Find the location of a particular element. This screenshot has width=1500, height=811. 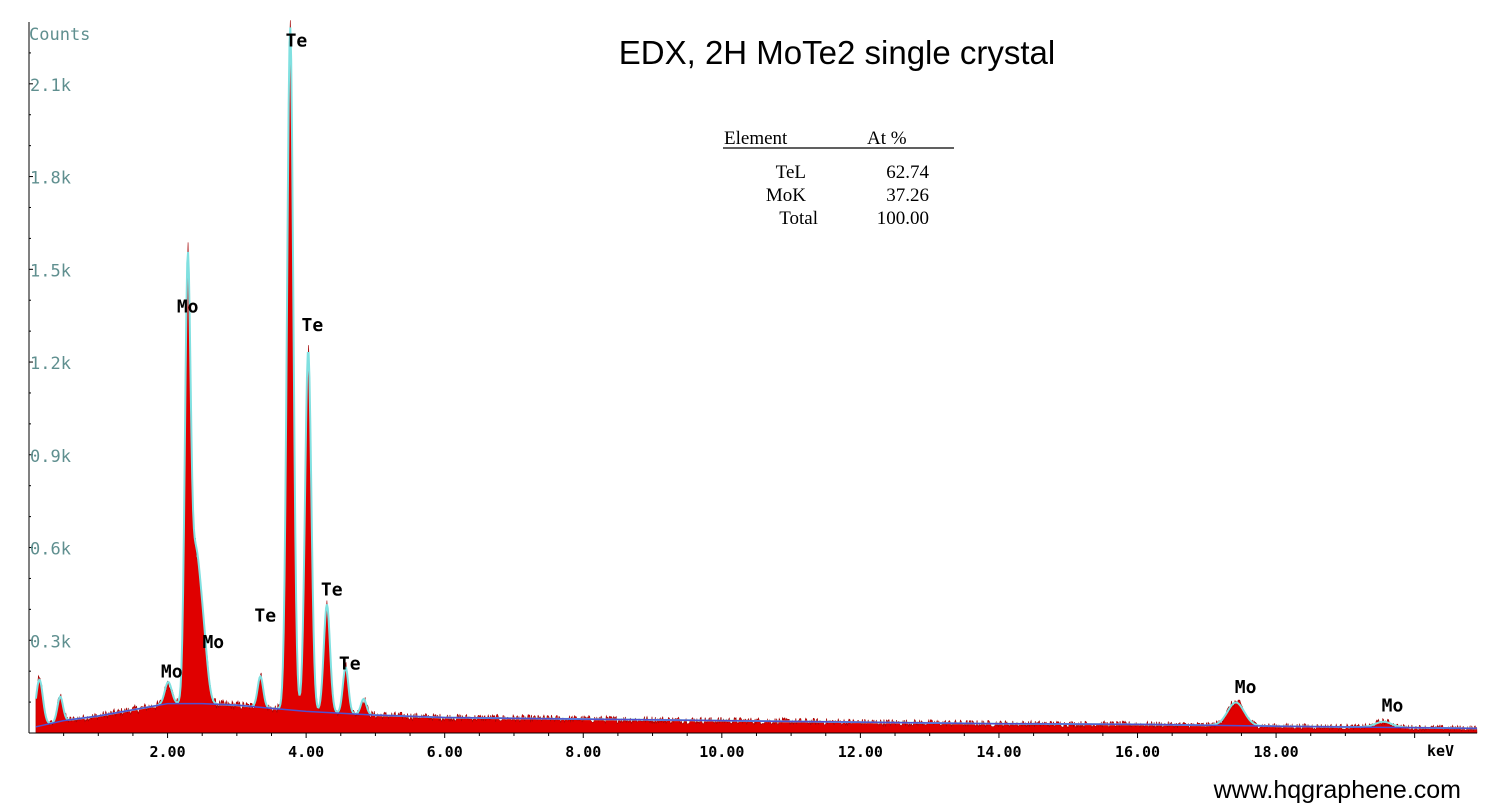

y-axis-label: Counts is located at coordinates (59, 35).